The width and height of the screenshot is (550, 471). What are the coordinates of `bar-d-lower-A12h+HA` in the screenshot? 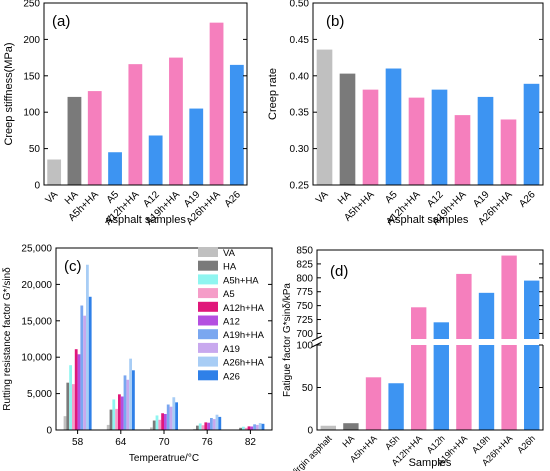 It's located at (419, 387).